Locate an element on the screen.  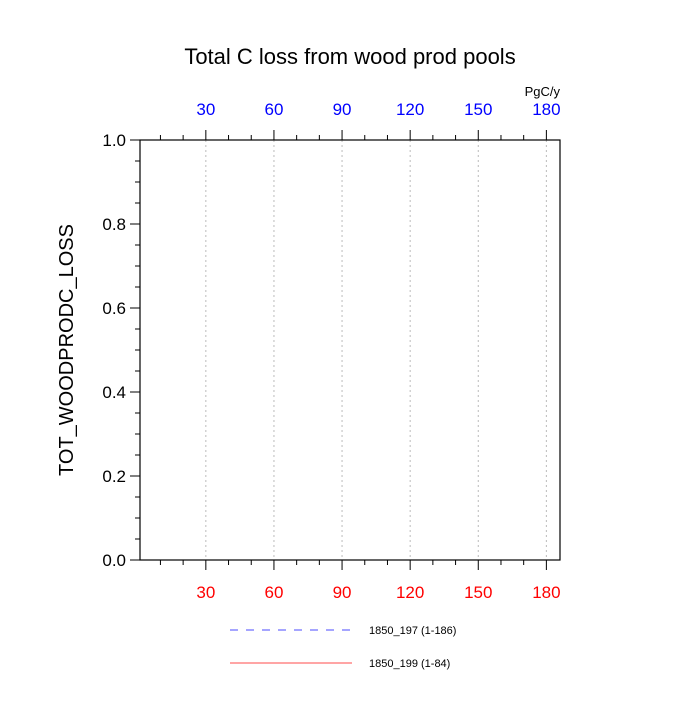
y-tick-label: 0.8 is located at coordinates (114, 224).